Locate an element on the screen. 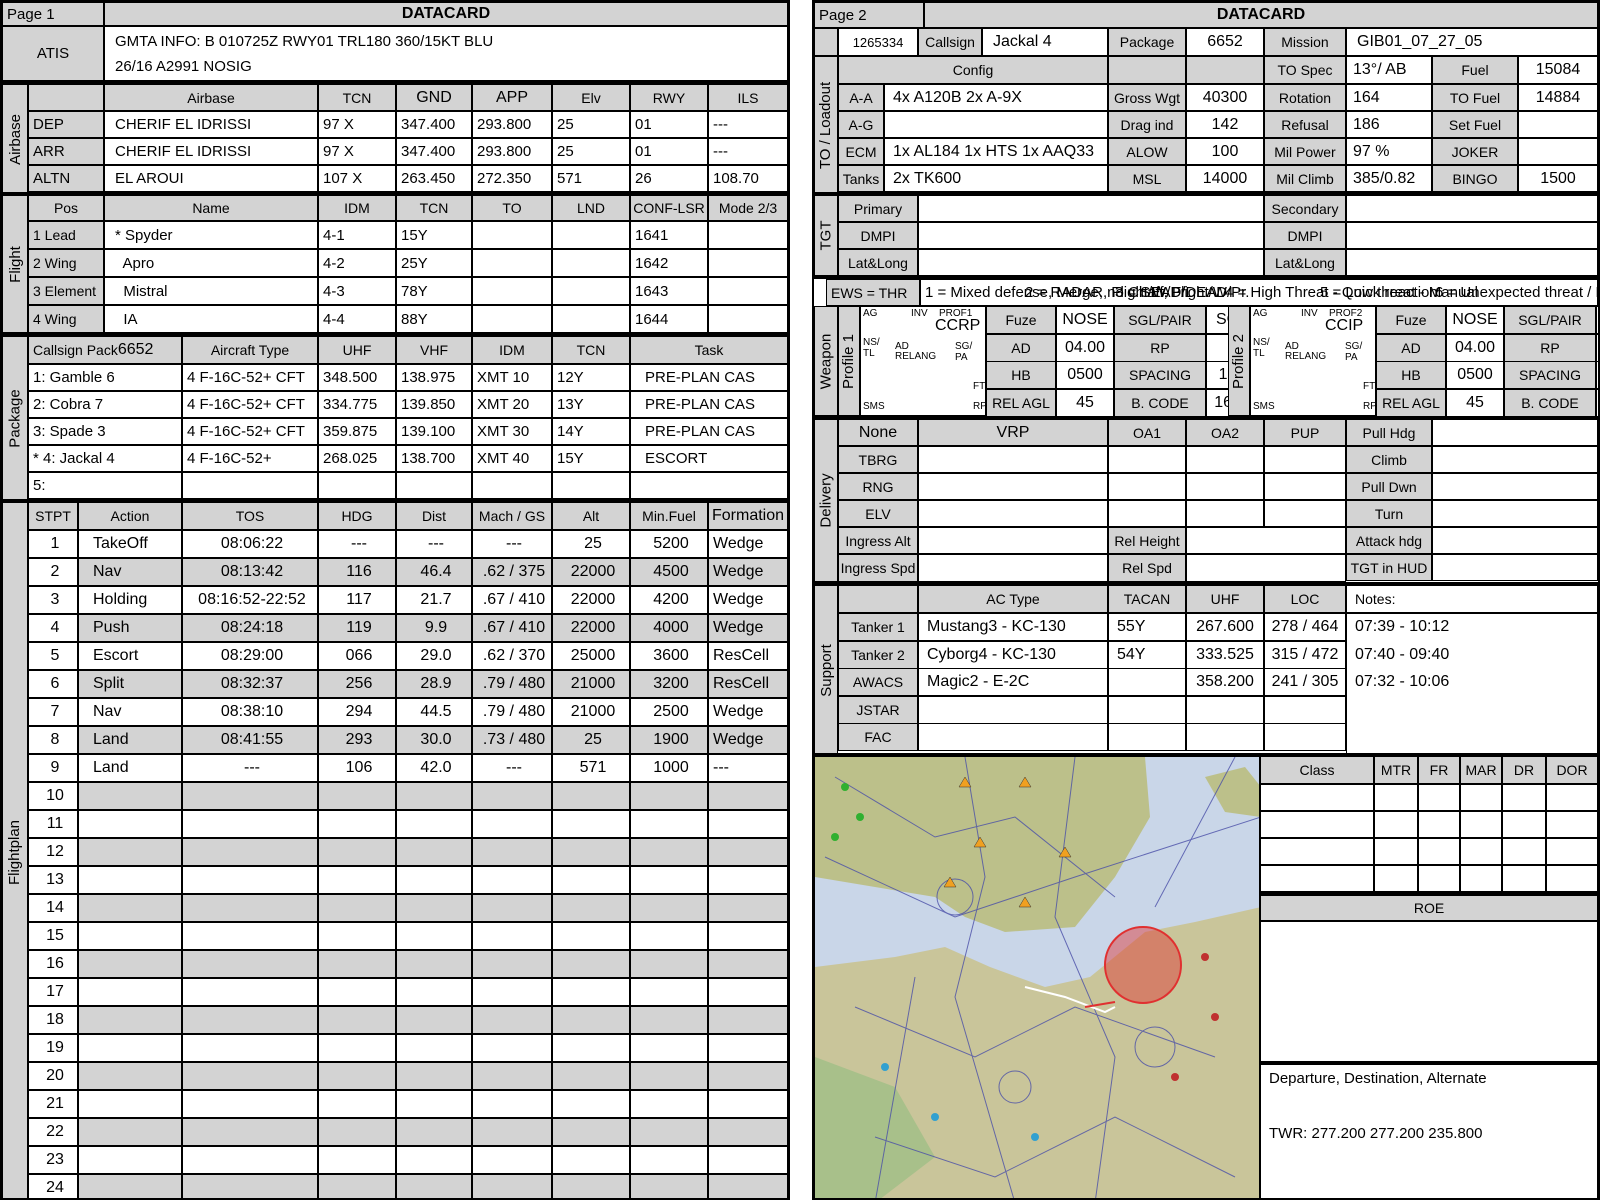  weapon-section: Weapon is located at coordinates (826, 361).